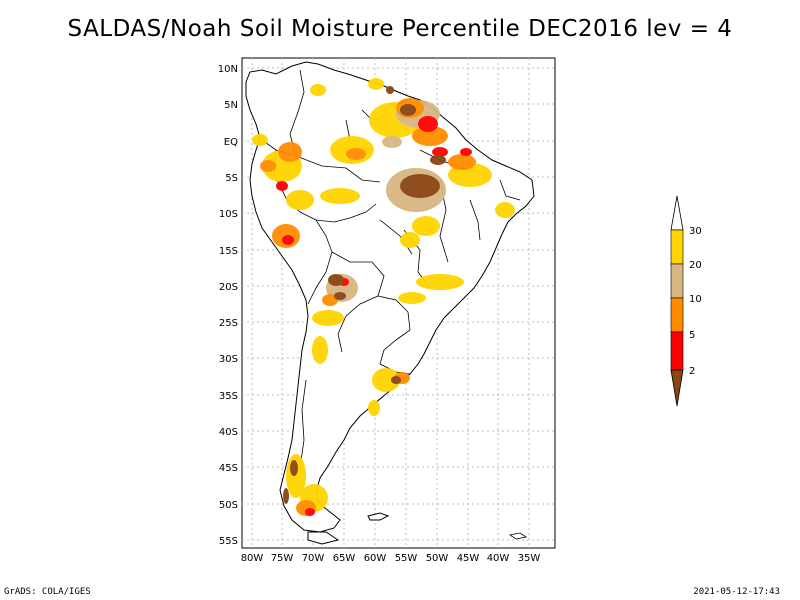 The image size is (800, 600). Describe the element at coordinates (231, 105) in the screenshot. I see `lat-label: 5N` at that location.